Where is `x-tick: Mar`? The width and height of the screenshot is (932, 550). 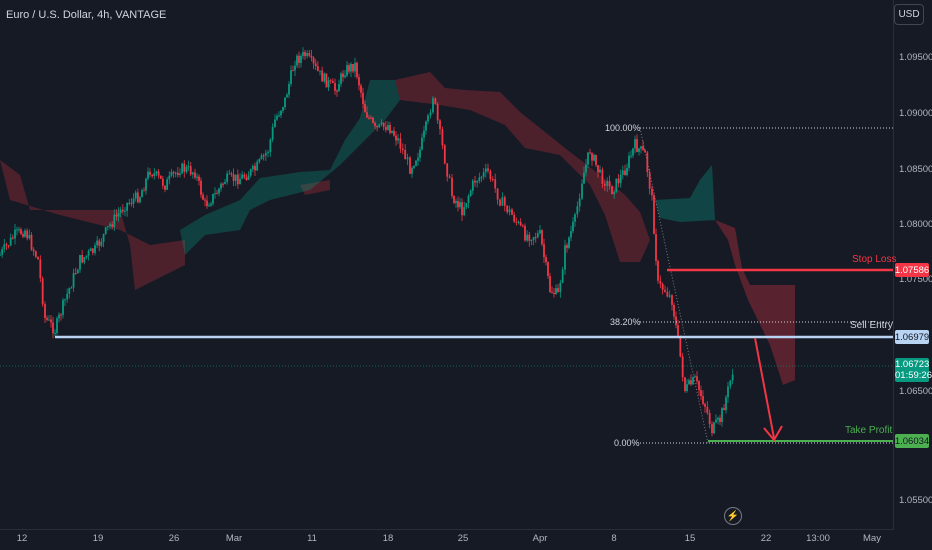
x-tick: Mar is located at coordinates (234, 538).